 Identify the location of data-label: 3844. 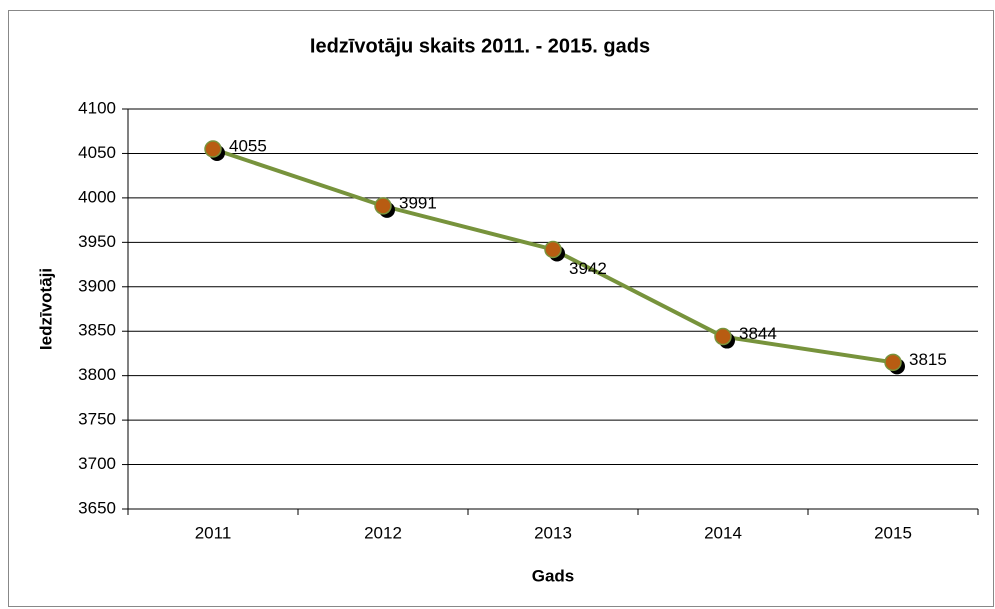
(758, 333).